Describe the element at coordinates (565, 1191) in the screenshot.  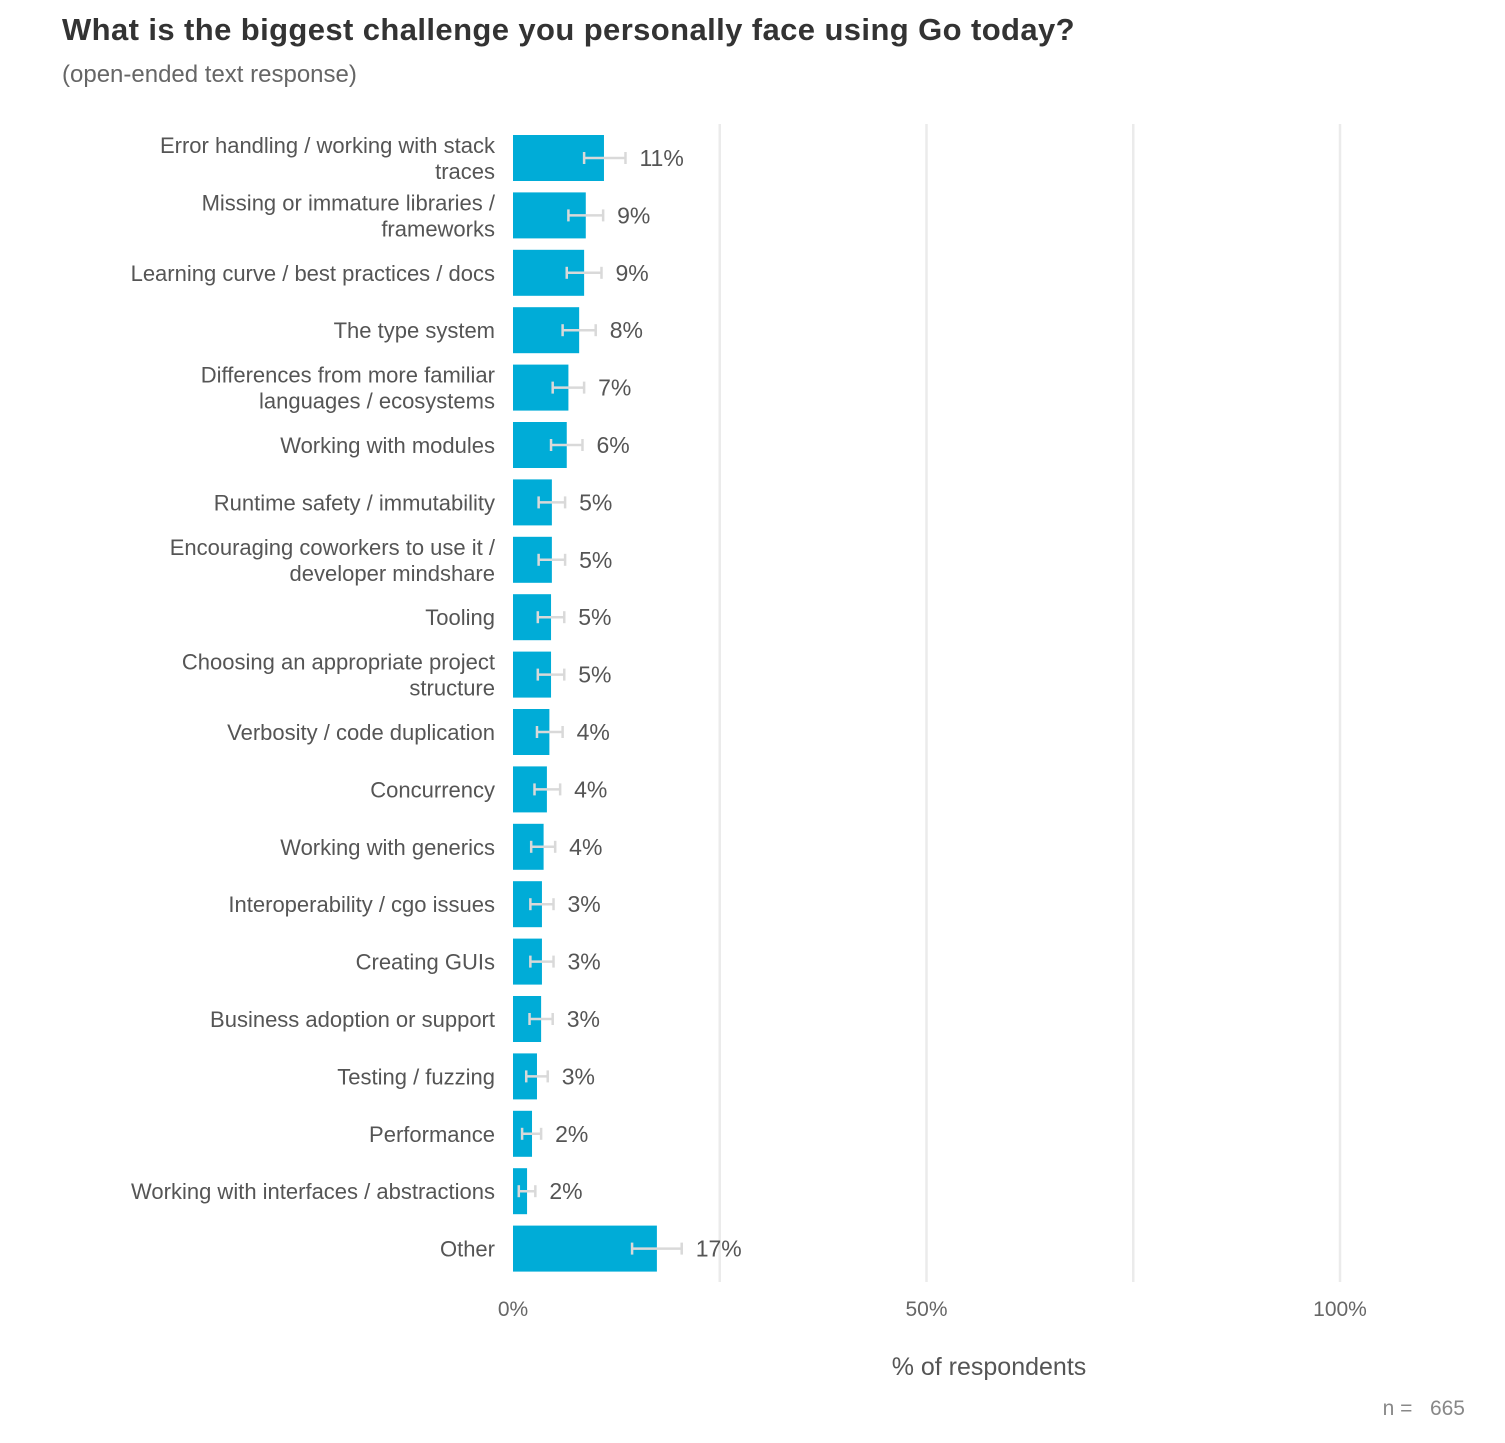
I see `value-label-18: 2%` at that location.